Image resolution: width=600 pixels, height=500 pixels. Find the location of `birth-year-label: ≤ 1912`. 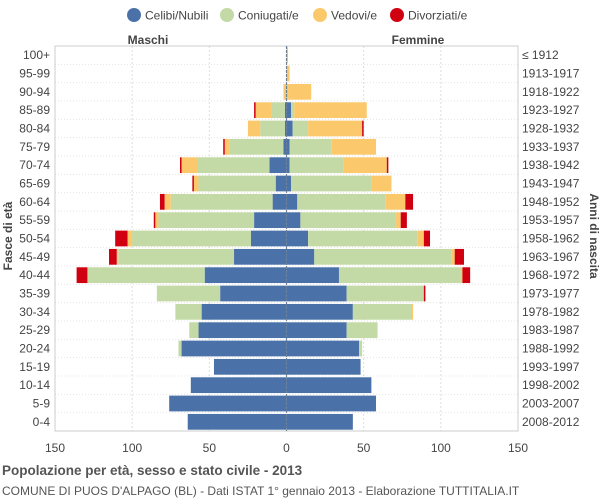

birth-year-label: ≤ 1912 is located at coordinates (540, 55).